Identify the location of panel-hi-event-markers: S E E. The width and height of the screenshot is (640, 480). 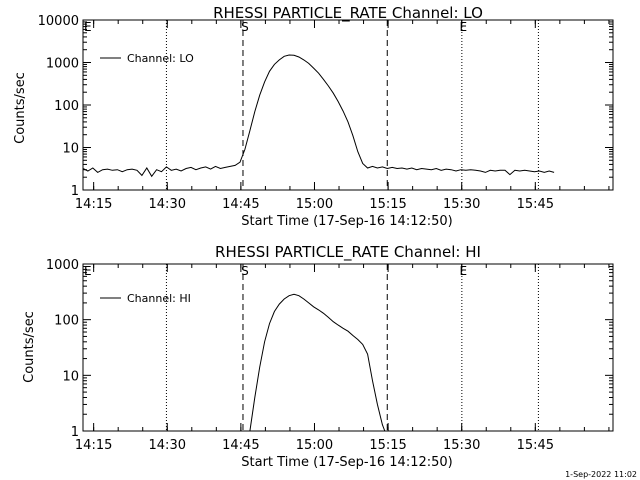
(275, 271).